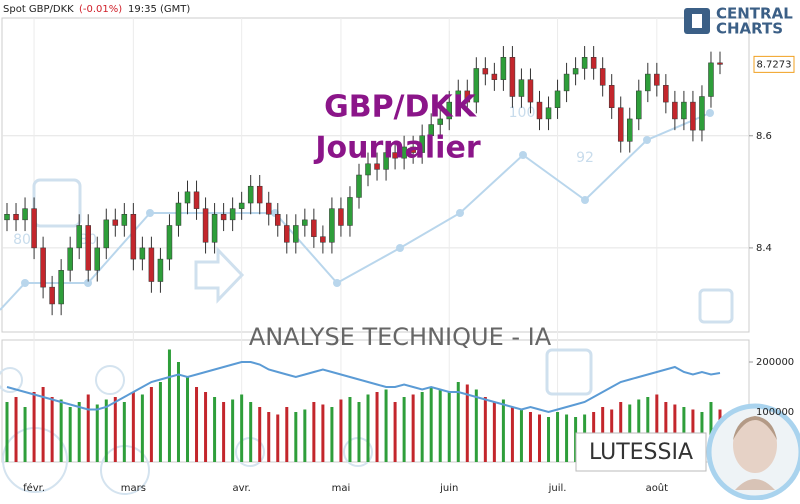  What do you see at coordinates (400, 337) in the screenshot?
I see `banner: ANALYSE TECHNIQUE - IA` at bounding box center [400, 337].